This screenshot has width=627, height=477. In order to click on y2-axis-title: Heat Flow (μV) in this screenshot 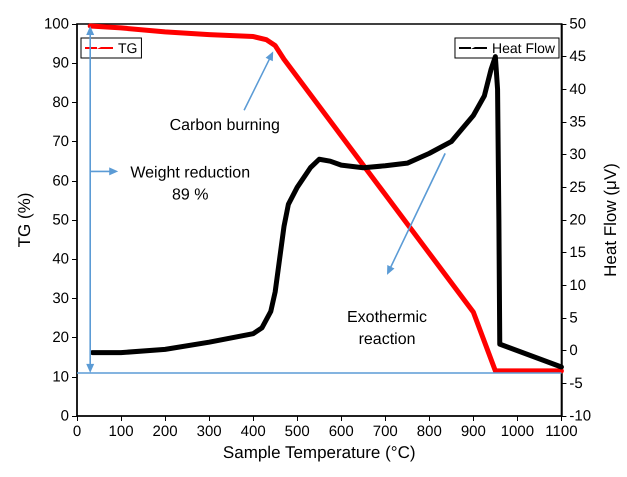, I will do `click(610, 220)`.